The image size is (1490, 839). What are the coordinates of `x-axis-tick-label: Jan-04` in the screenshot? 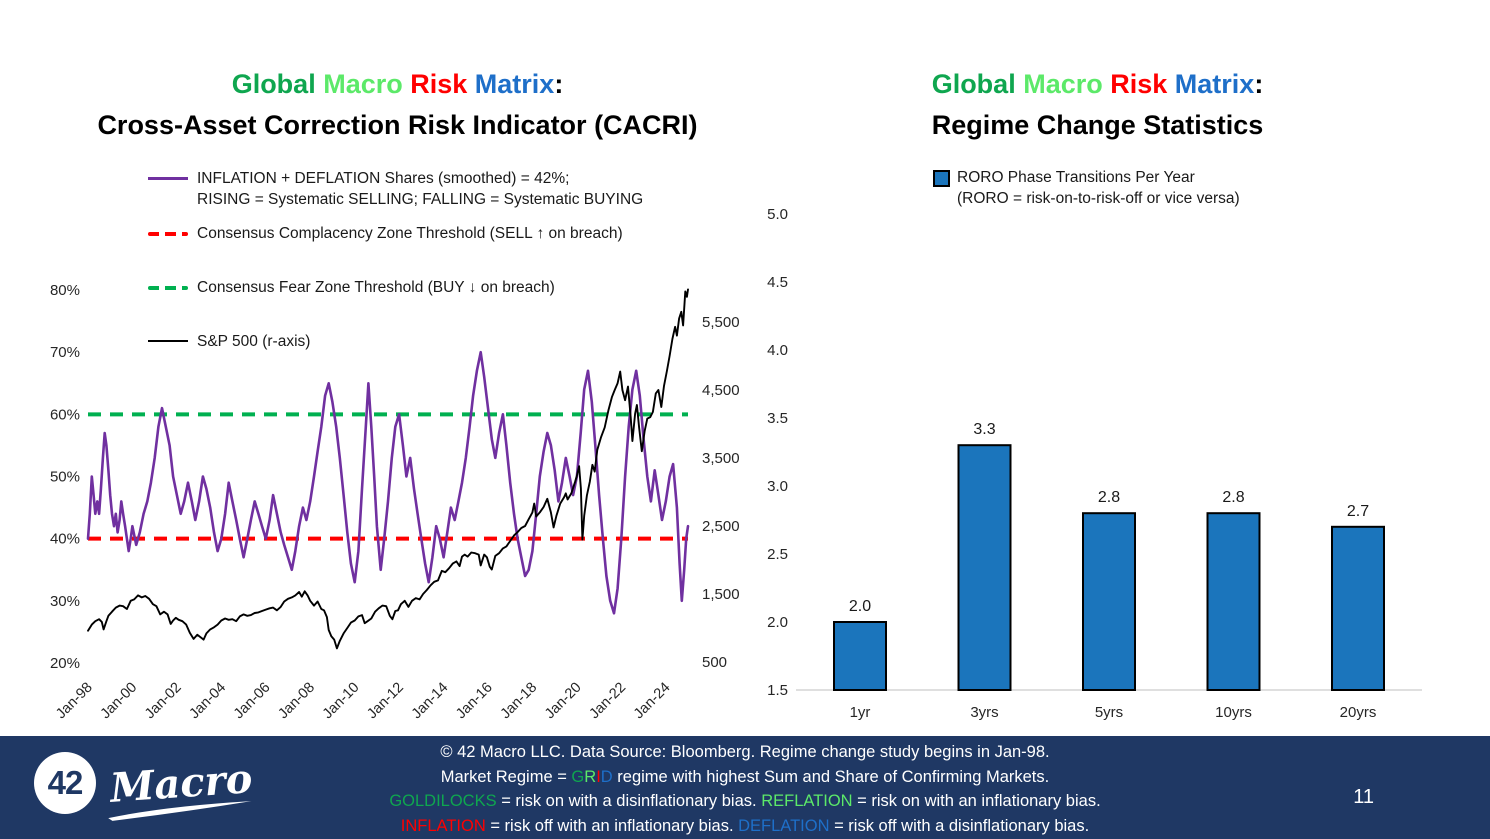 It's located at (207, 701).